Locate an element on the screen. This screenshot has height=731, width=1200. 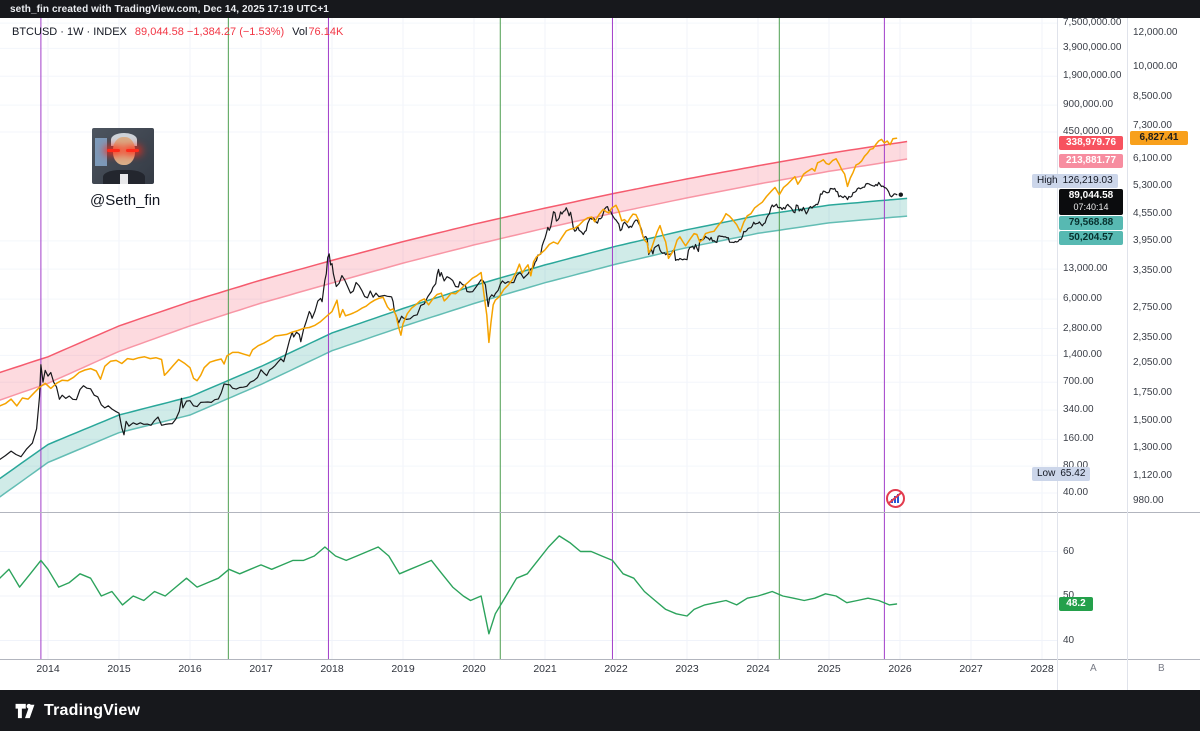
price-tick-b: 980.00 is located at coordinates (1148, 500).